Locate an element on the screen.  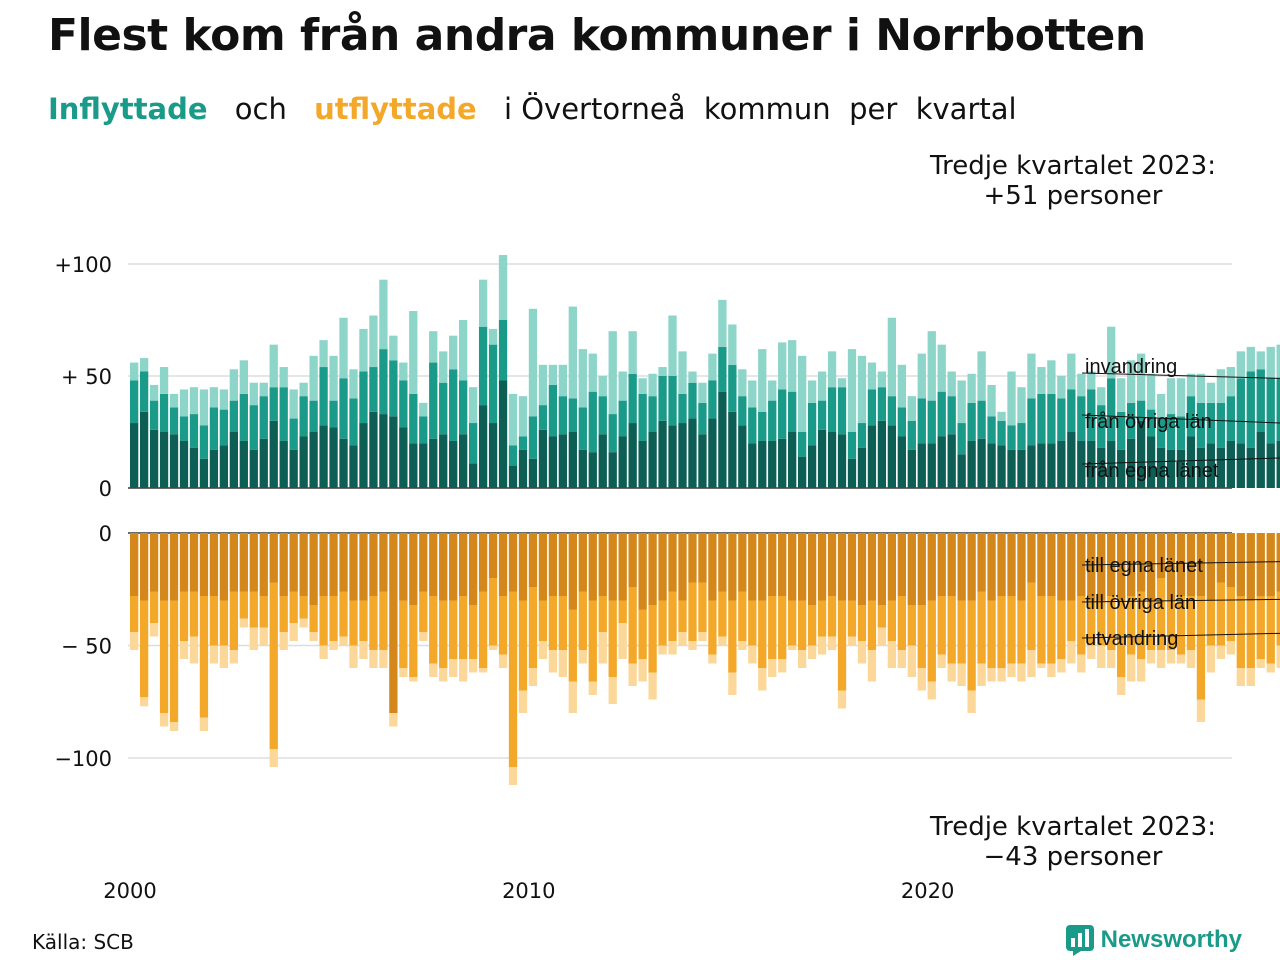
series-label-out: till övriga län is located at coordinates (1140, 603).